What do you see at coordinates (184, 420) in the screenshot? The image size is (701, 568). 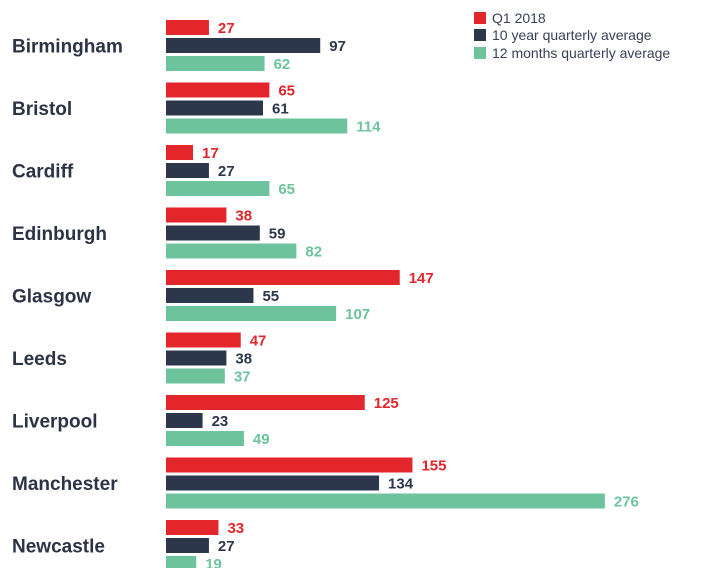 I see `bar-liverpool-10-year-quarterly-average` at bounding box center [184, 420].